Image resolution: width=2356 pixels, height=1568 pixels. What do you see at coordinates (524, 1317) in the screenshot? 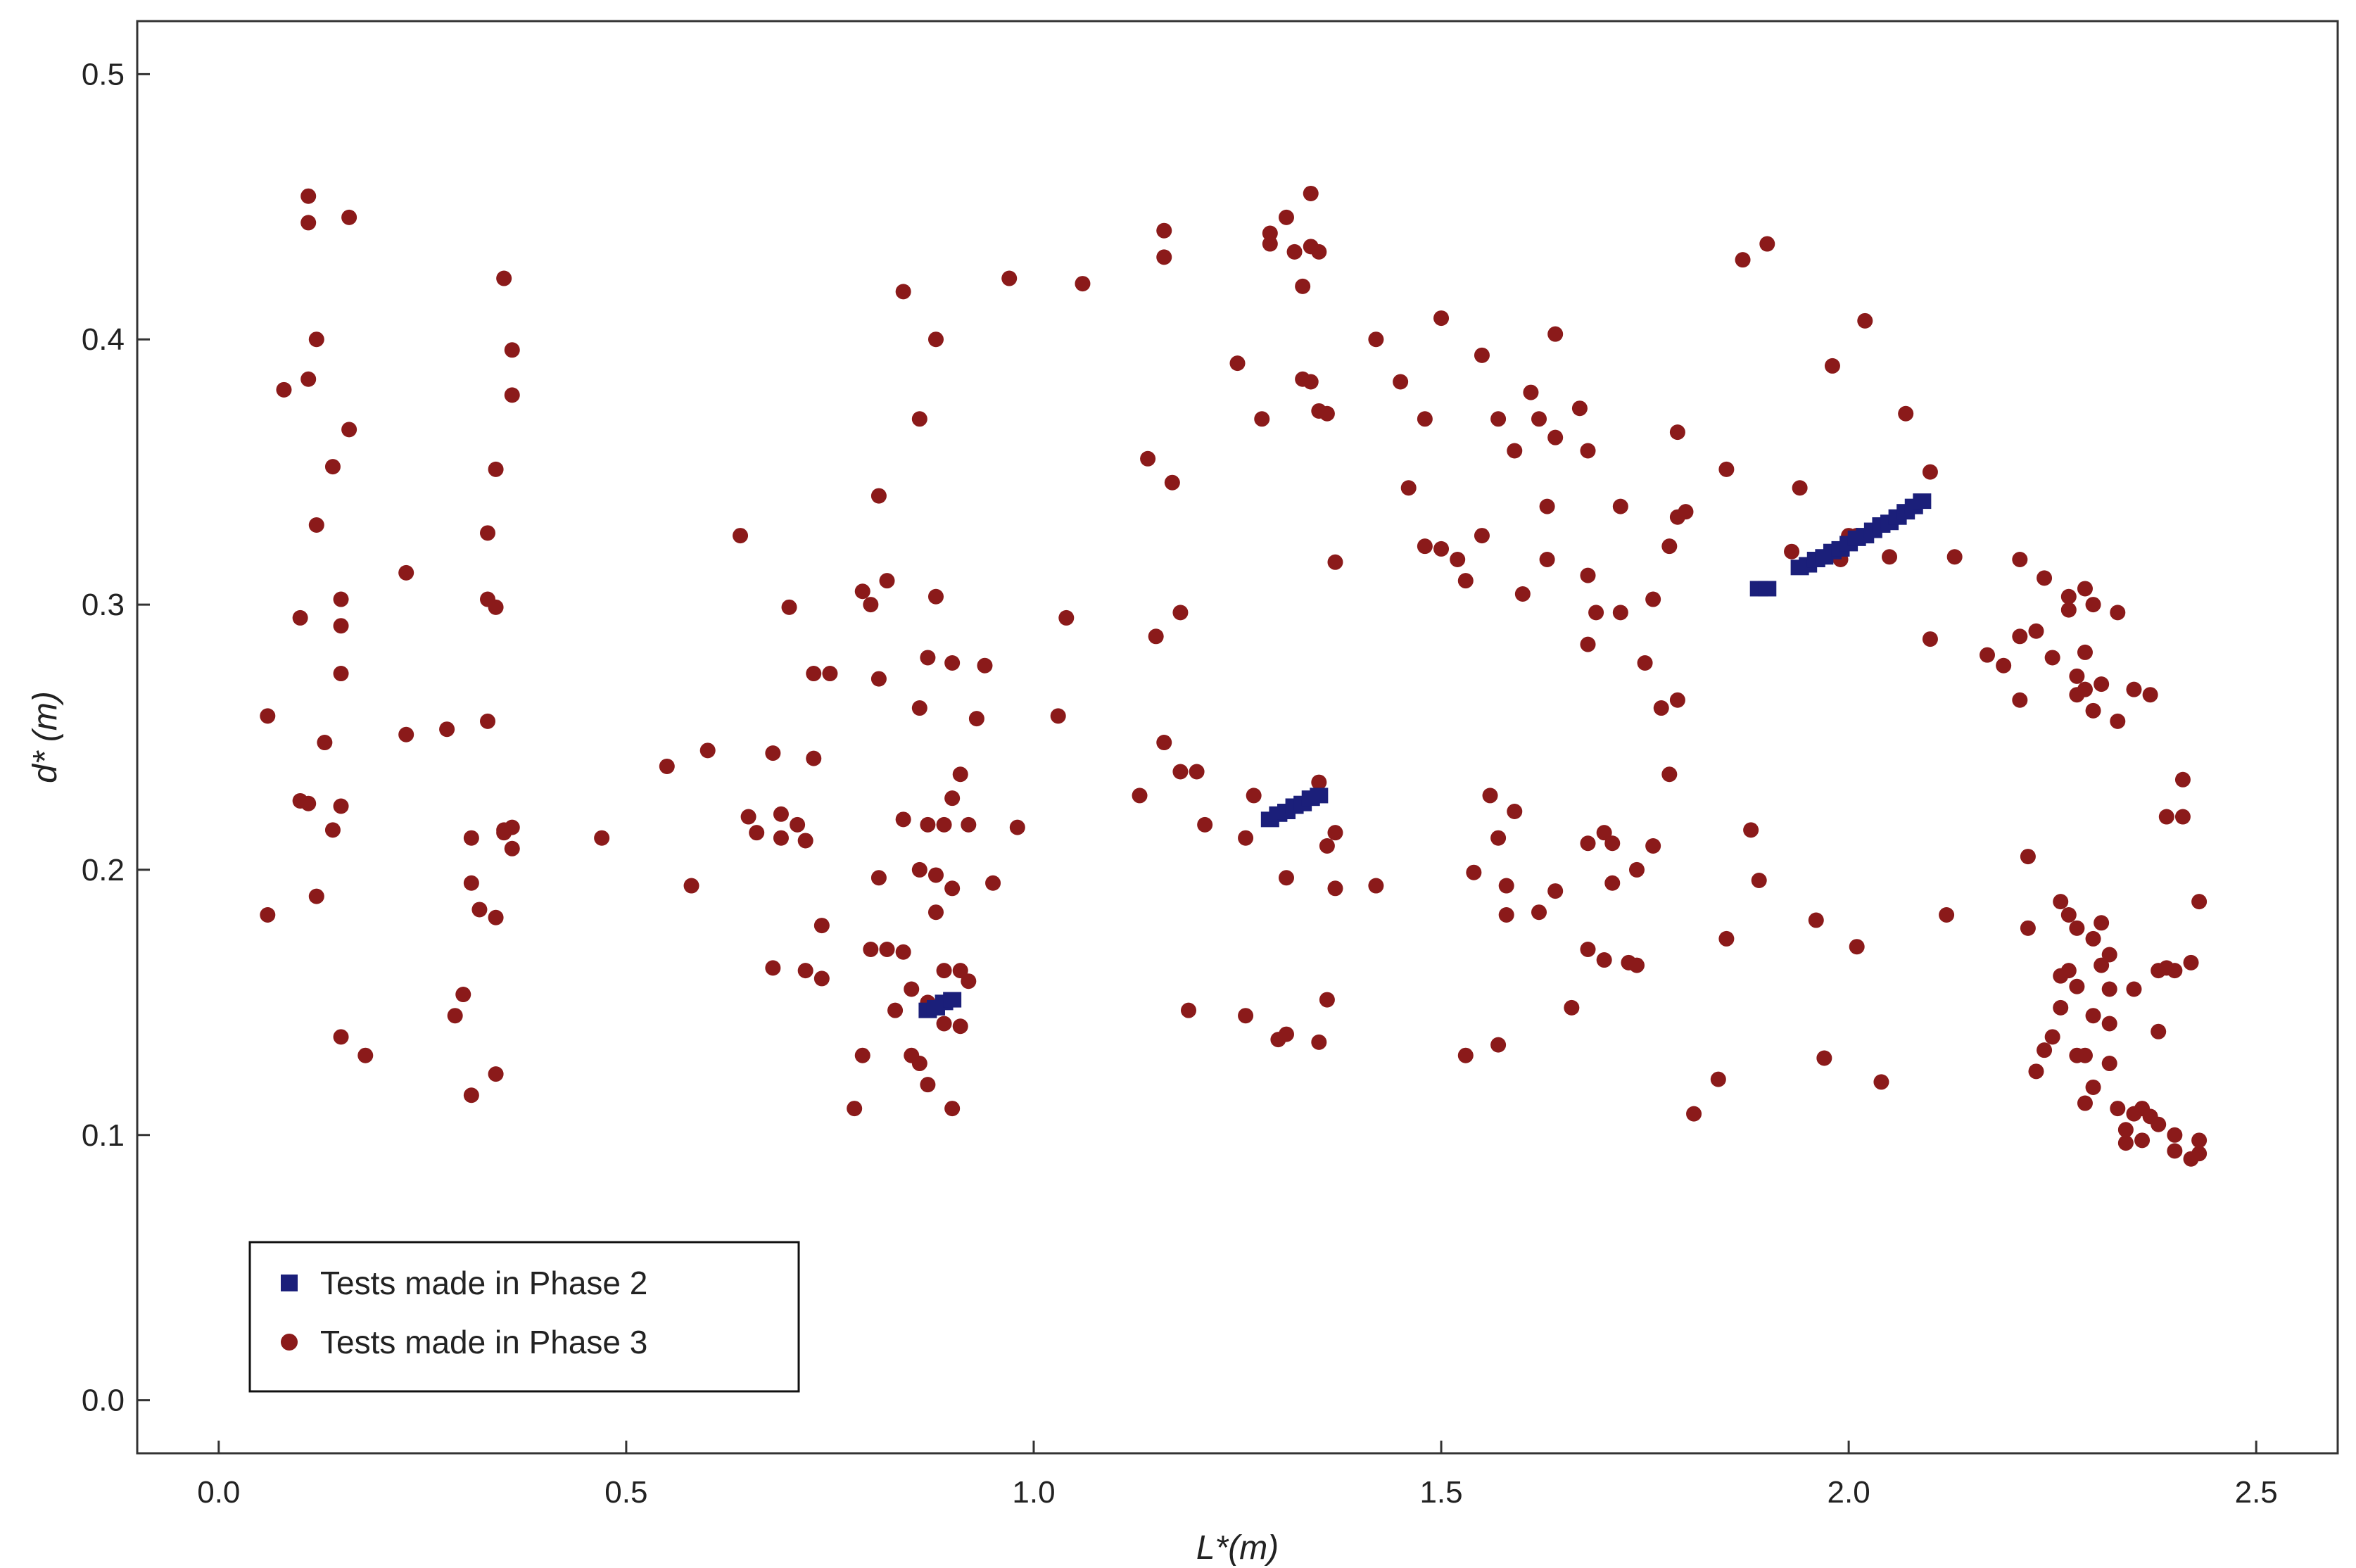
I see `legend-box` at bounding box center [524, 1317].